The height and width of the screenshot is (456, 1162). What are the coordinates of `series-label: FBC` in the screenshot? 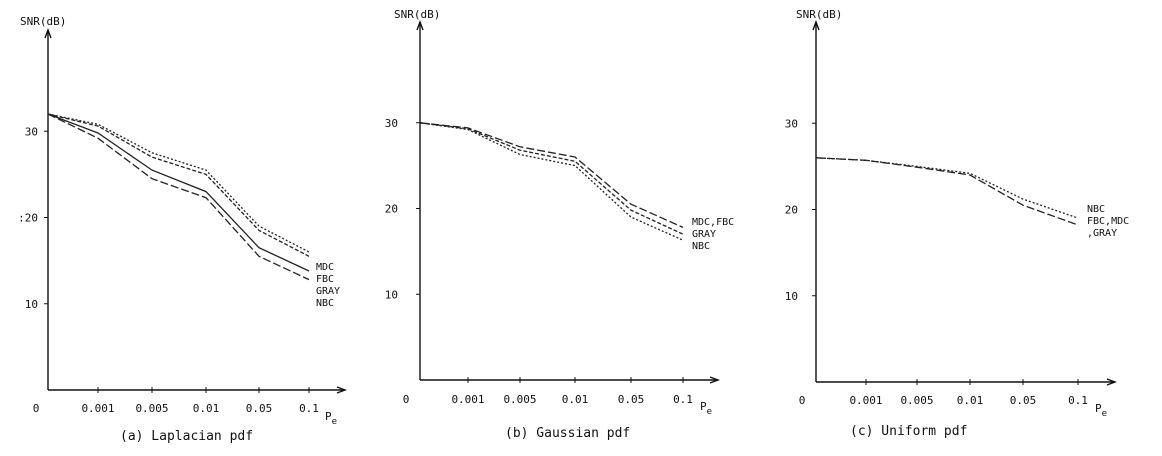 It's located at (325, 279).